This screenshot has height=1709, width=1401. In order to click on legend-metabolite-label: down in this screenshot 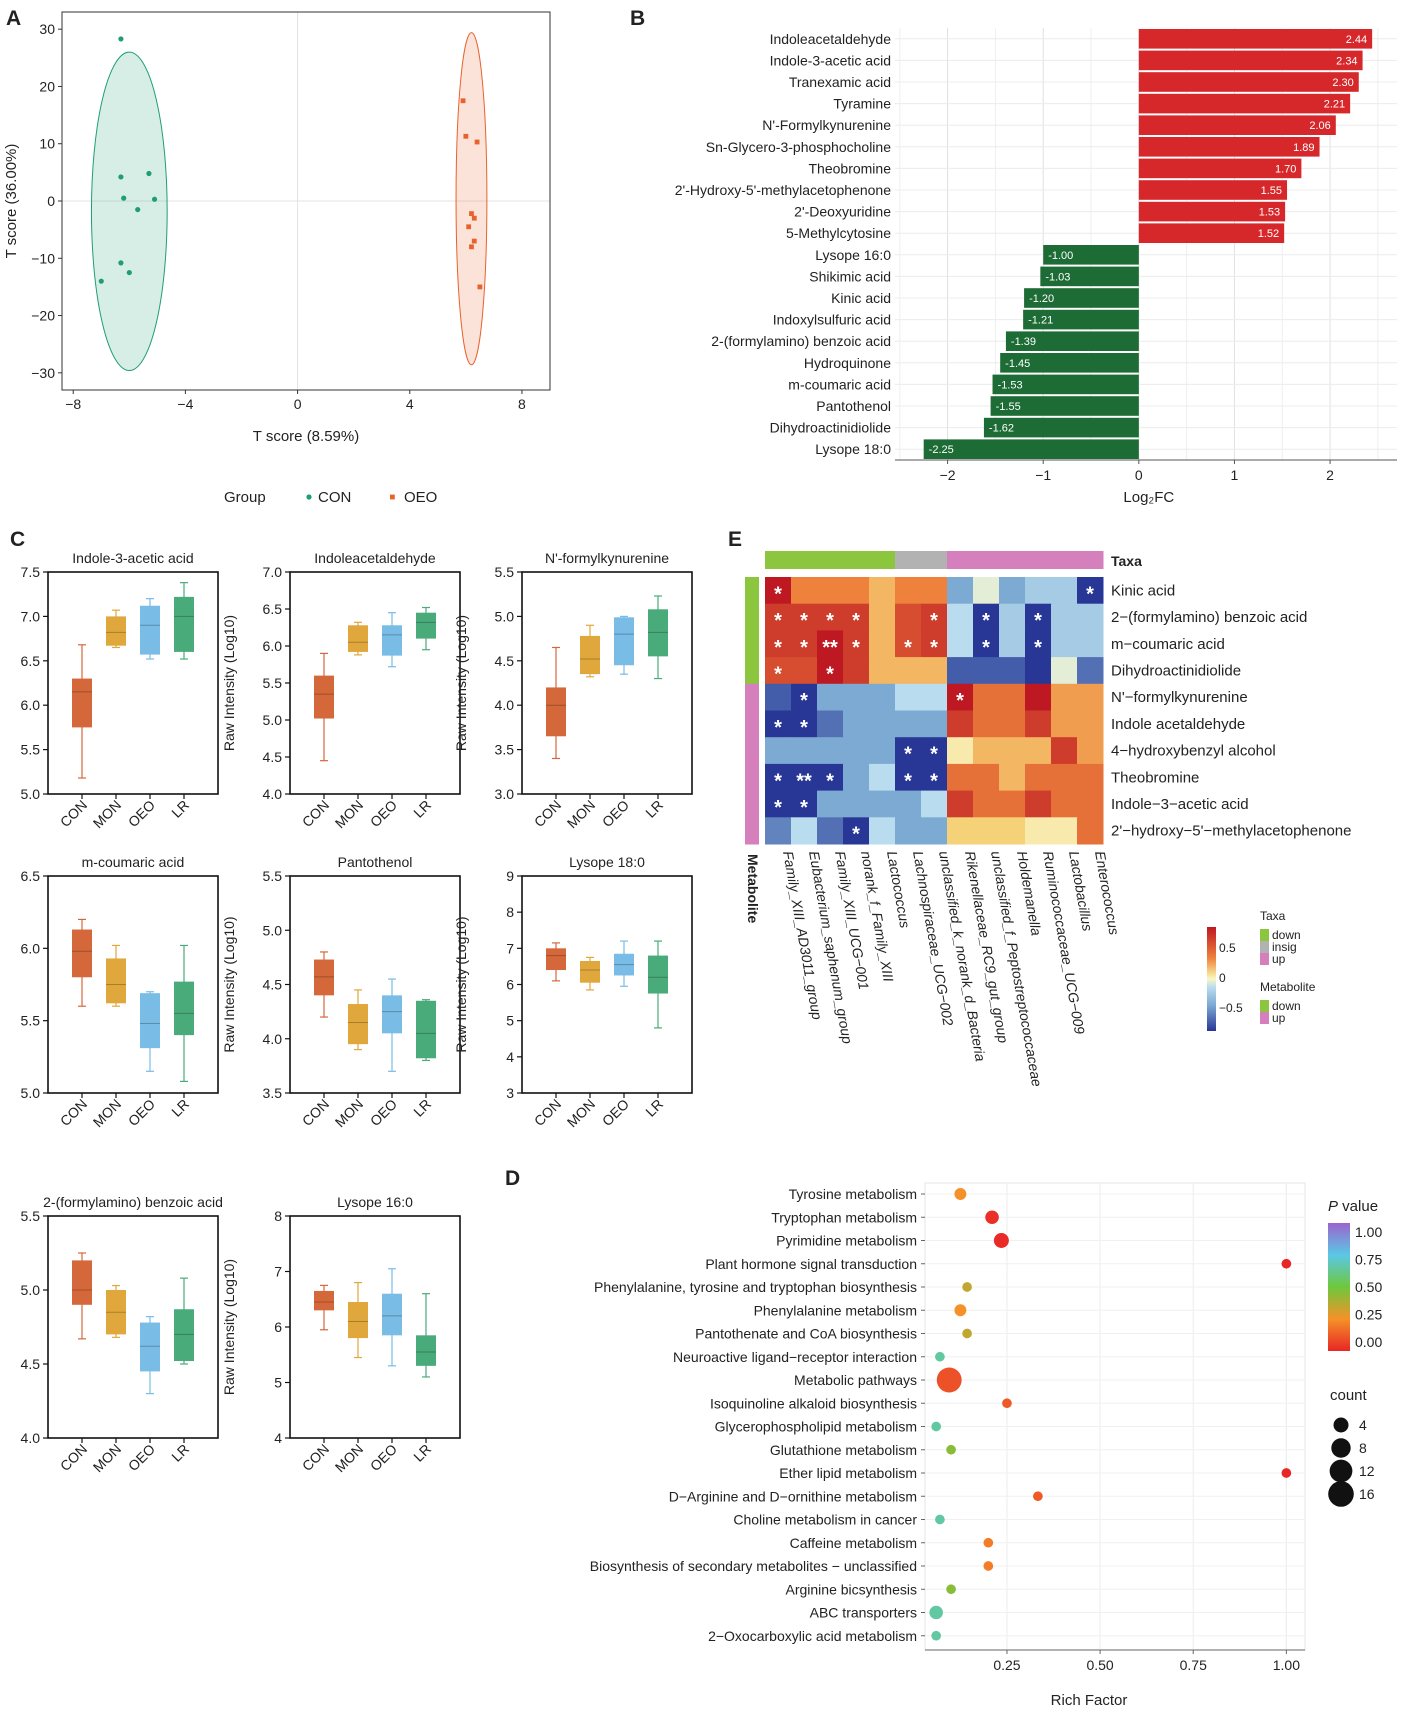, I will do `click(1286, 1006)`.